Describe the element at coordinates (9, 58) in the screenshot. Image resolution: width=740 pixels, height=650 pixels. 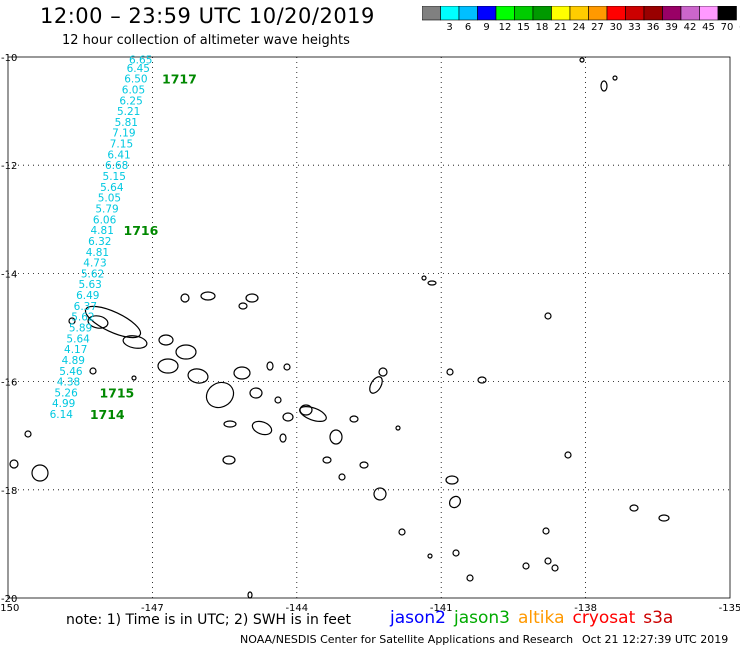
I see `y-tick-label: -10` at that location.